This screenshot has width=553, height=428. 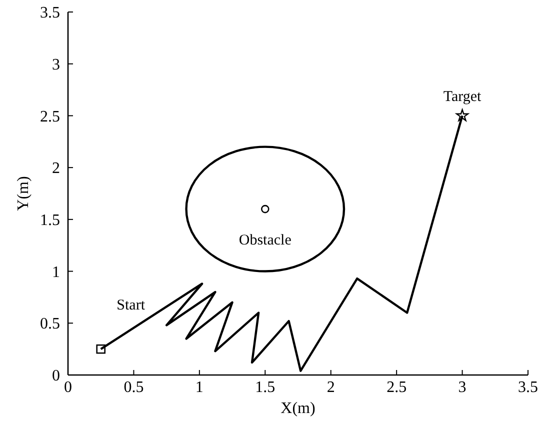 What do you see at coordinates (462, 96) in the screenshot?
I see `annotation: Target` at bounding box center [462, 96].